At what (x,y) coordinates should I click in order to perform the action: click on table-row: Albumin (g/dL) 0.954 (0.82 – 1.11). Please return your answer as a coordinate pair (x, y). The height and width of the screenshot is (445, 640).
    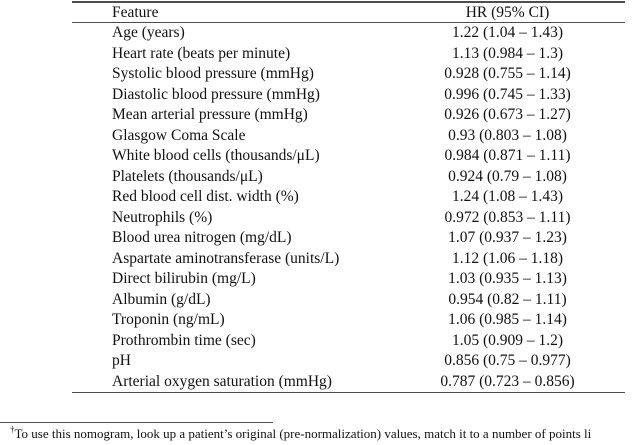
    Looking at the image, I should click on (348, 300).